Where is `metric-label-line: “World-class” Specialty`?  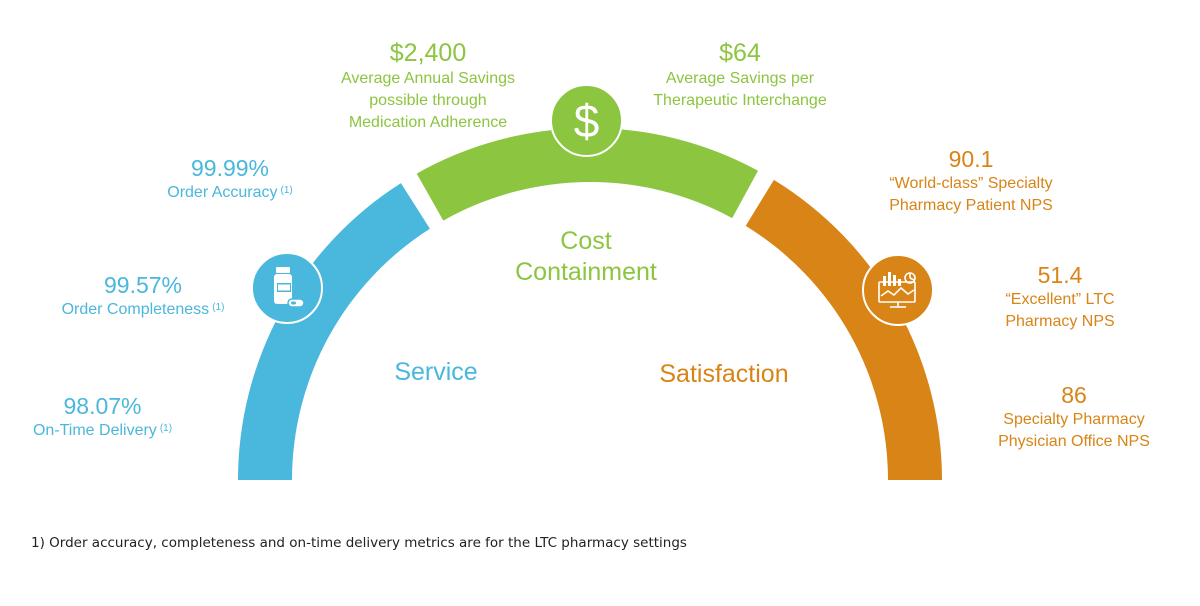 metric-label-line: “World-class” Specialty is located at coordinates (971, 183).